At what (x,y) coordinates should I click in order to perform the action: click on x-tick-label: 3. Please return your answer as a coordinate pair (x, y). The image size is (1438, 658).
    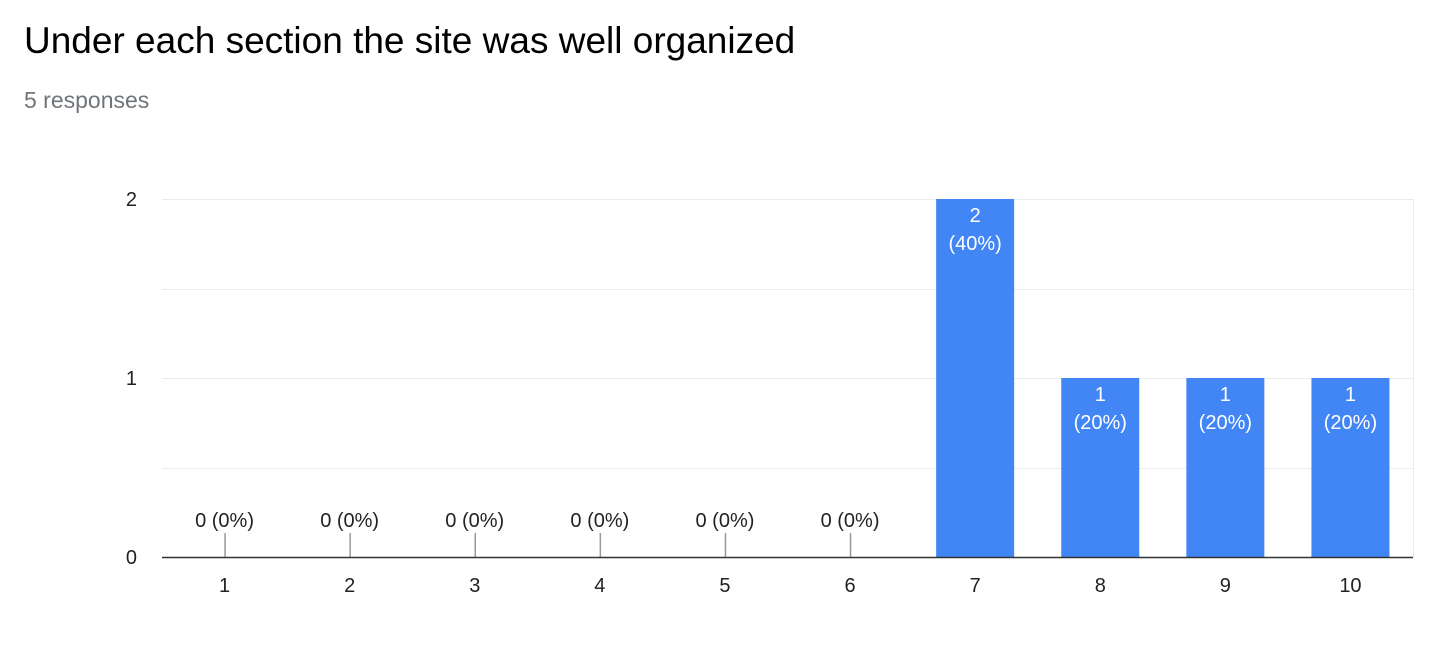
    Looking at the image, I should click on (474, 586).